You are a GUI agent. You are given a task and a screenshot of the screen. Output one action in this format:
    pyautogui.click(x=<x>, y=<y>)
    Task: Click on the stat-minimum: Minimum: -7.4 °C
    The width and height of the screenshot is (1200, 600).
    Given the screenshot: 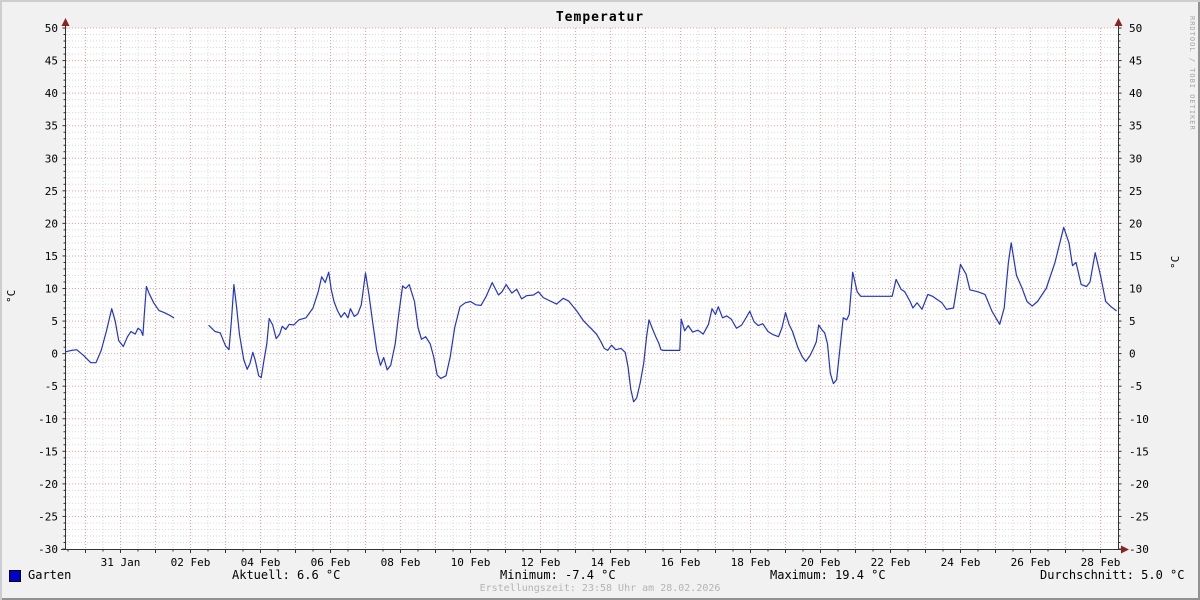 What is the action you would take?
    pyautogui.click(x=558, y=575)
    